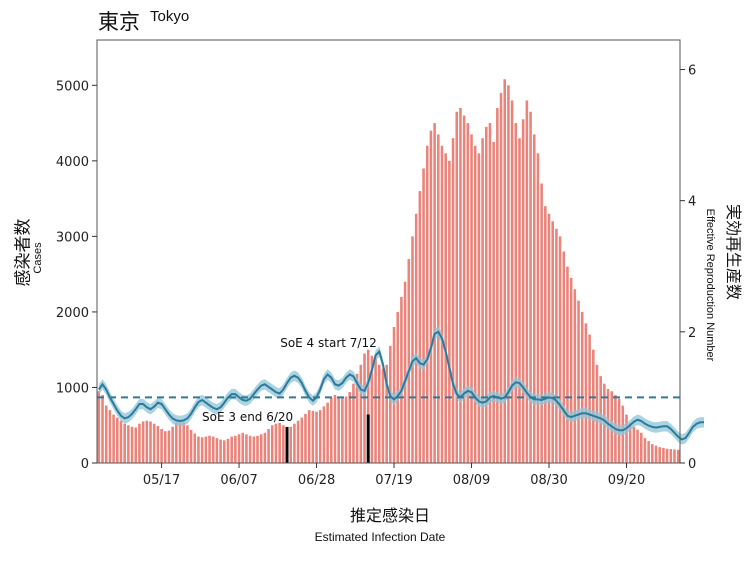 This screenshot has width=753, height=564. What do you see at coordinates (72, 237) in the screenshot?
I see `y-tick-label: 3000` at bounding box center [72, 237].